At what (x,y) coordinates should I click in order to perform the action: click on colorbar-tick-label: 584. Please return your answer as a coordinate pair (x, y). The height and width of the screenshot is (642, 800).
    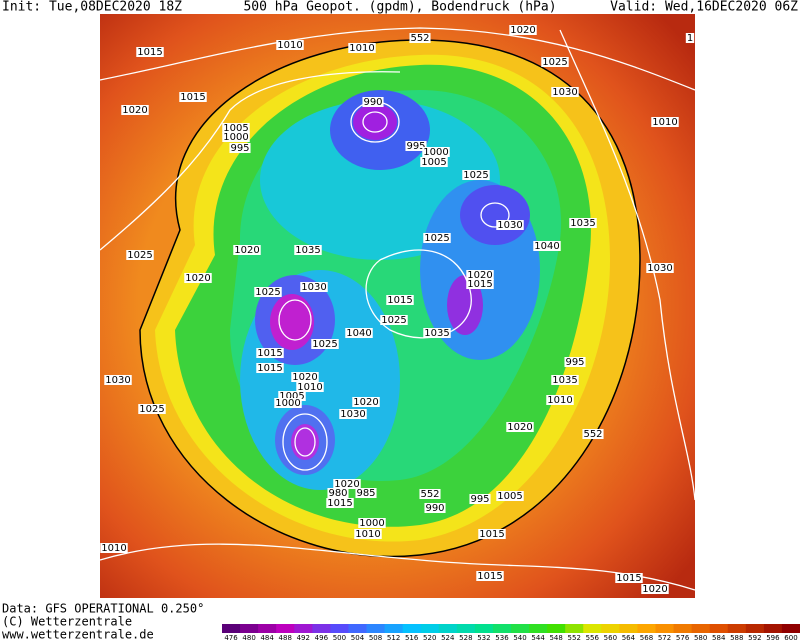
    Looking at the image, I should click on (719, 638).